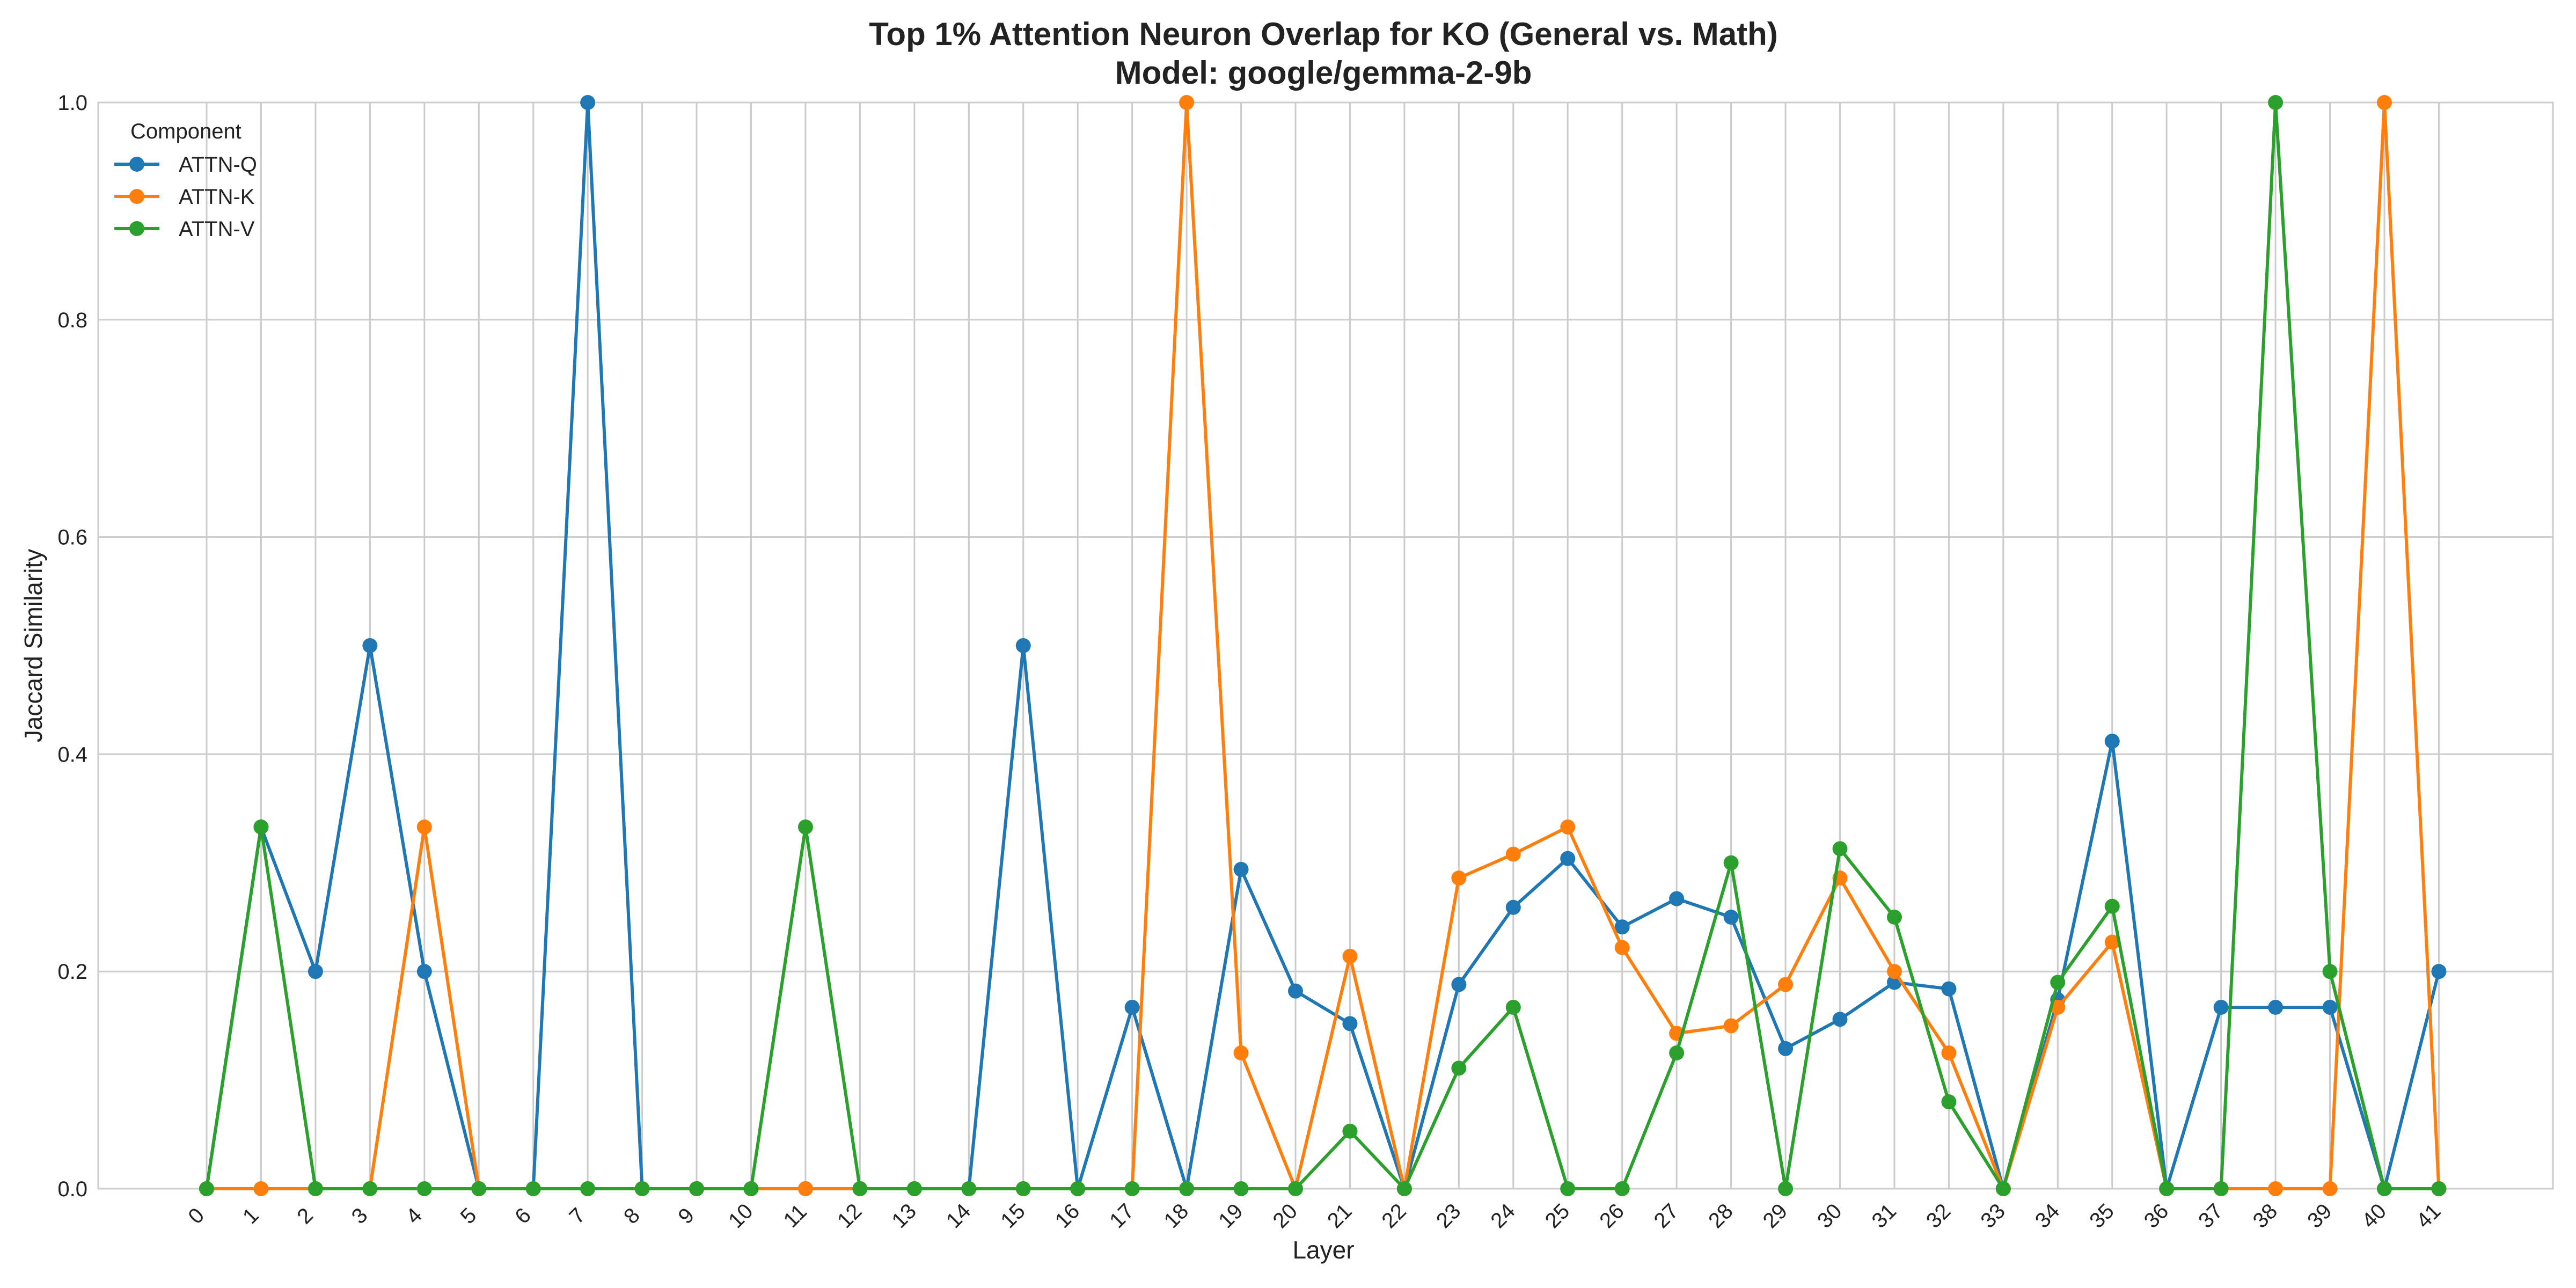 The height and width of the screenshot is (1288, 2576). What do you see at coordinates (72, 103) in the screenshot?
I see `y-tick-label: 1.0` at bounding box center [72, 103].